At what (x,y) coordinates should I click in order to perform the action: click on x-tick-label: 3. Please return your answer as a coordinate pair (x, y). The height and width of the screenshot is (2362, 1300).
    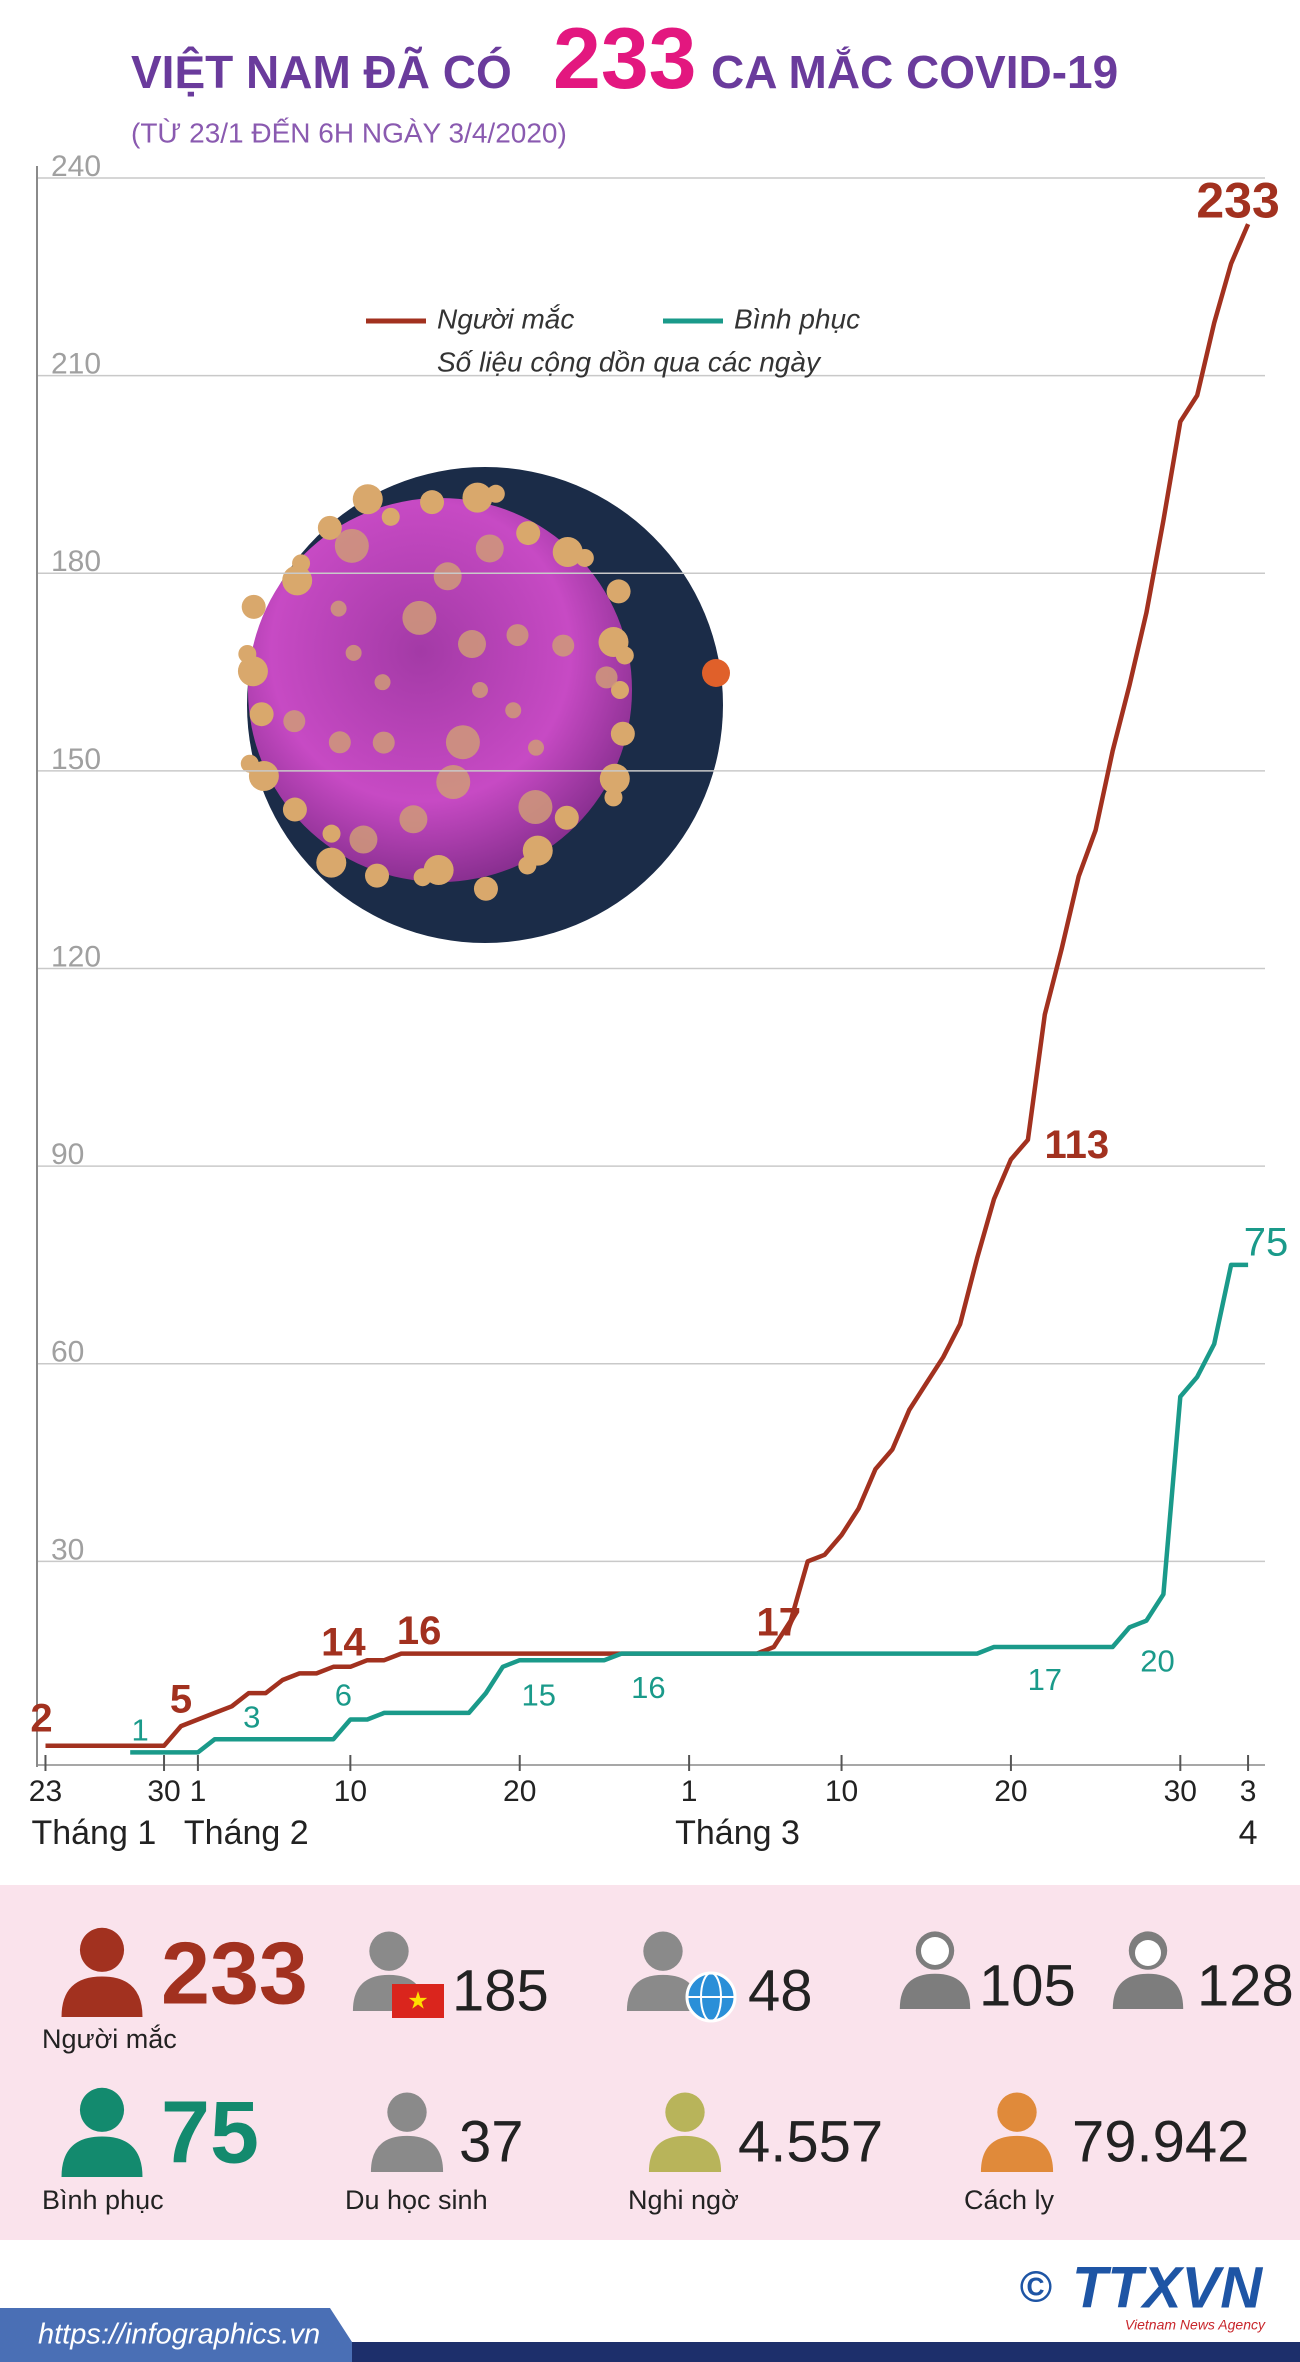
    Looking at the image, I should click on (1248, 1791).